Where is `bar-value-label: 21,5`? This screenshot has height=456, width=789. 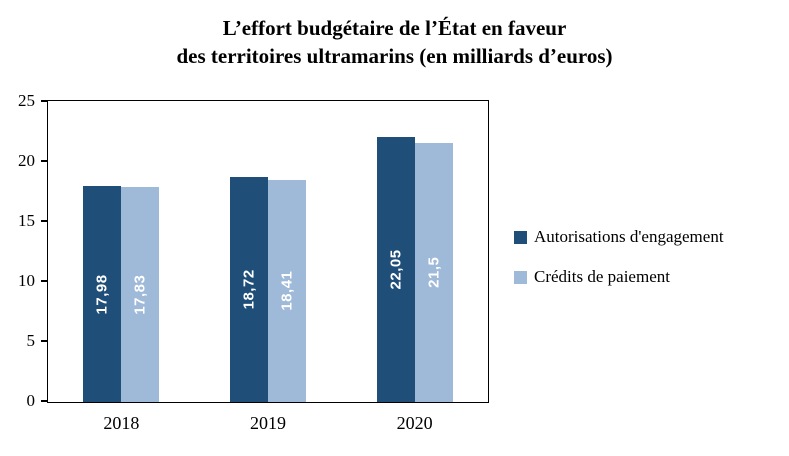 bar-value-label: 21,5 is located at coordinates (434, 272).